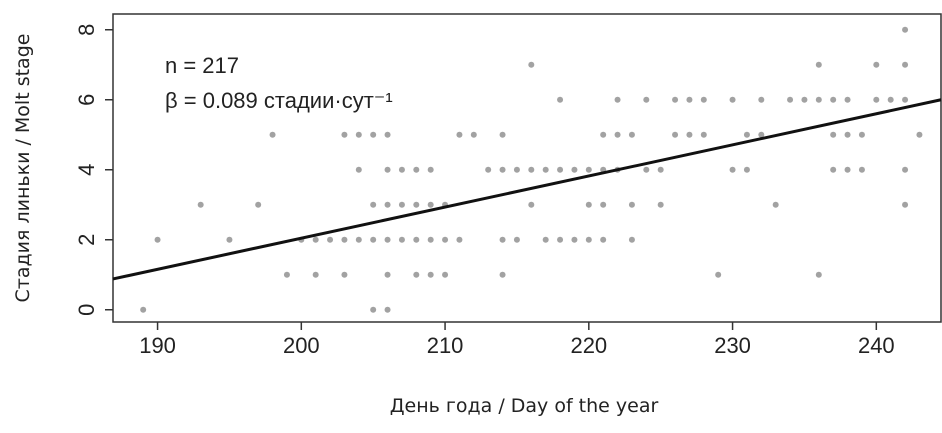 The width and height of the screenshot is (942, 433). What do you see at coordinates (202, 65) in the screenshot?
I see `annotation: n = 217` at bounding box center [202, 65].